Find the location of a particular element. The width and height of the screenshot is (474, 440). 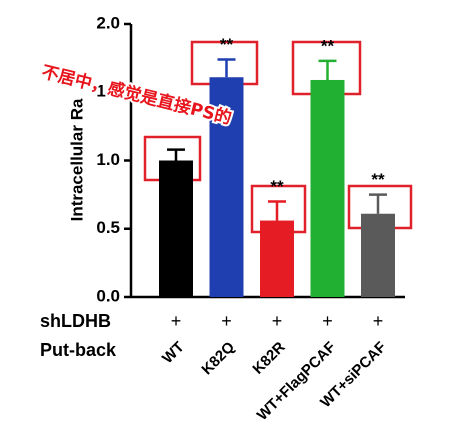

y-tick-label: 0.0 is located at coordinates (108, 295).